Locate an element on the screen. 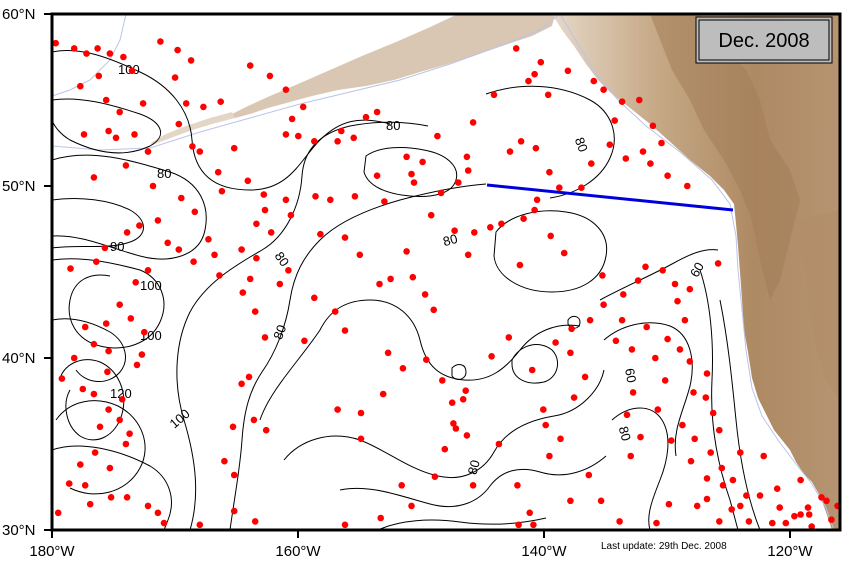 Image resolution: width=849 pixels, height=563 pixels. lon-label-160w: 160°W is located at coordinates (298, 551).